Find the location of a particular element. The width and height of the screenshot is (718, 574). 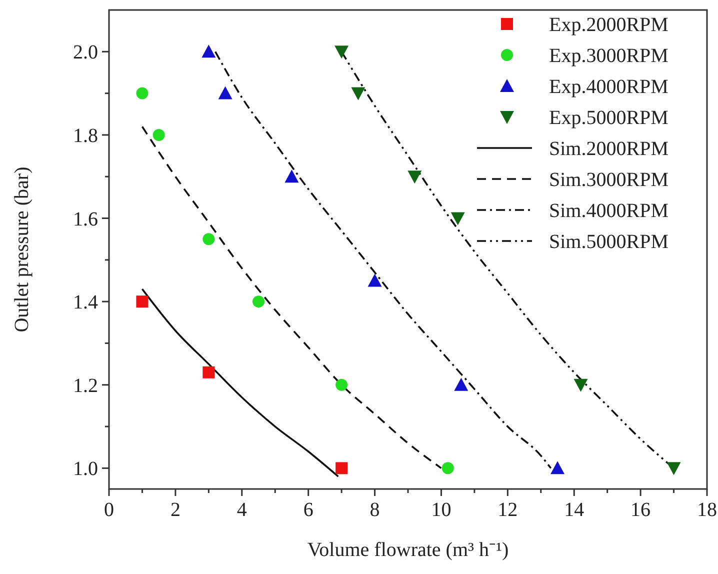

x-tick-label: 18 is located at coordinates (707, 510).